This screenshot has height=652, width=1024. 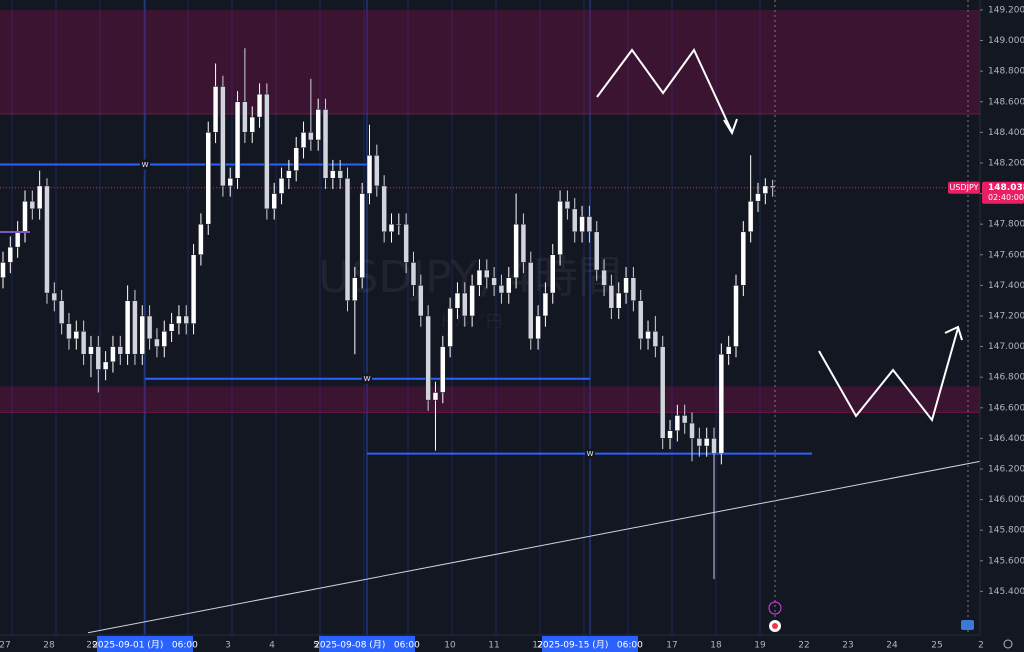 I want to click on y-tick-label: 146.800, so click(x=1006, y=378).